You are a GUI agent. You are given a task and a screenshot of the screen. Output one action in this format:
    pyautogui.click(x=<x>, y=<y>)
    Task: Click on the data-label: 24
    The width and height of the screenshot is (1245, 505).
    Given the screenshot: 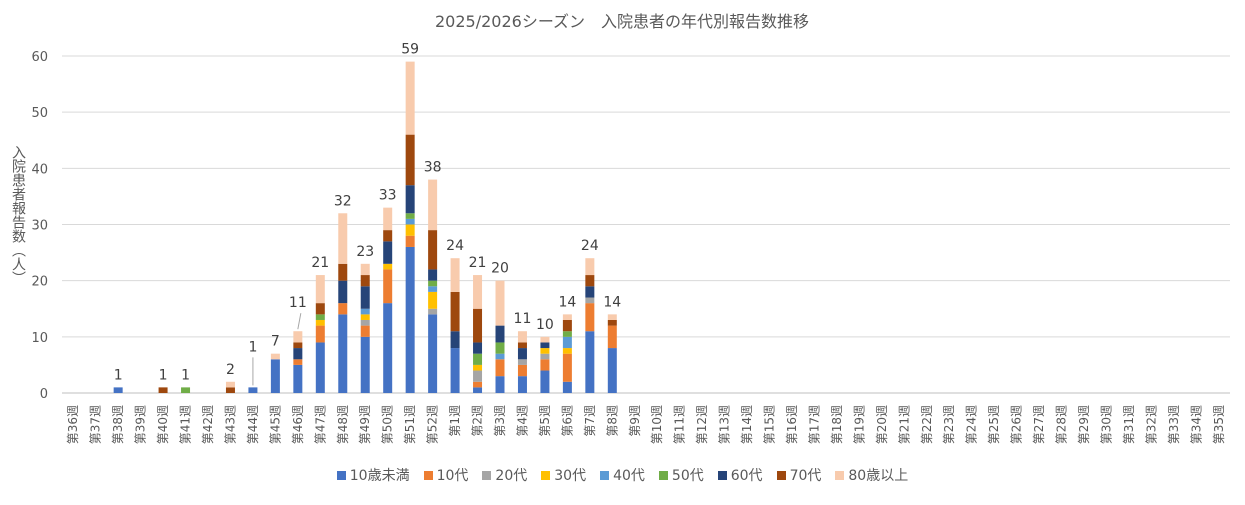 What is the action you would take?
    pyautogui.click(x=455, y=246)
    